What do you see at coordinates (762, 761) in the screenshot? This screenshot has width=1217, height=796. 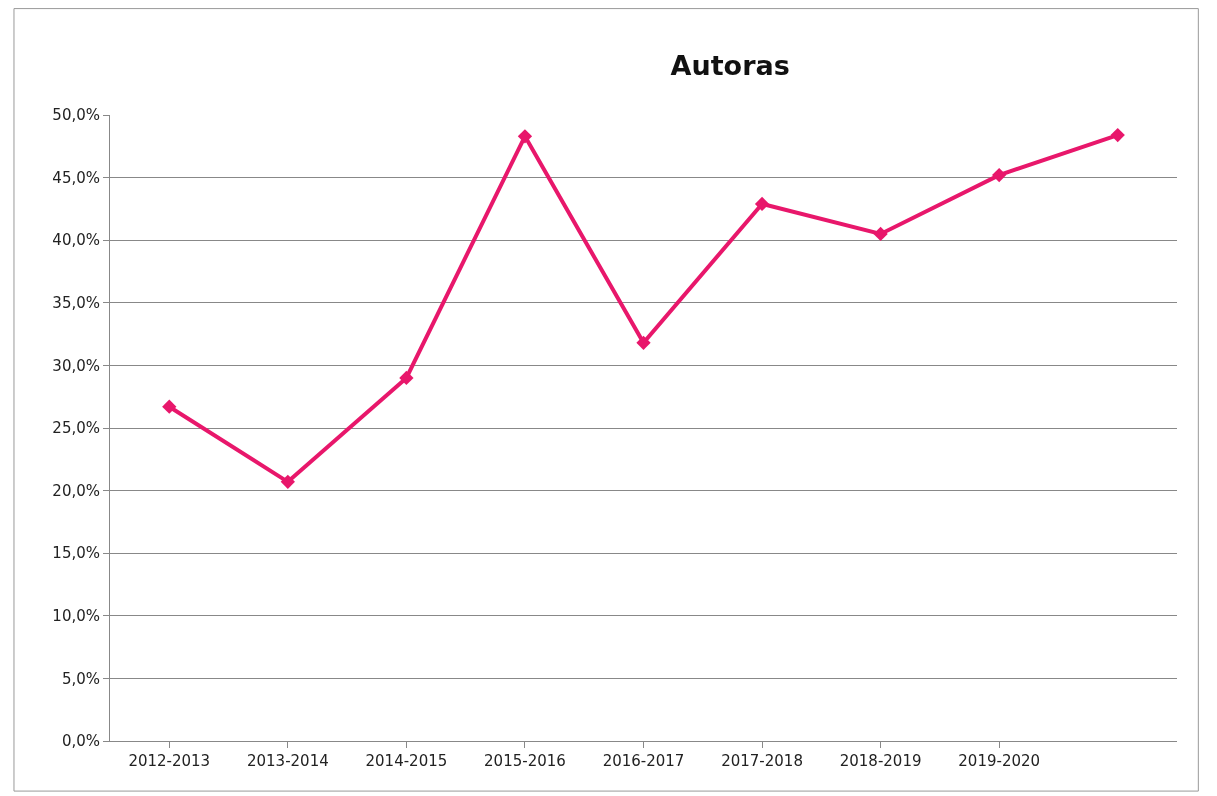 I see `x-tick-label: 2017-2018` at bounding box center [762, 761].